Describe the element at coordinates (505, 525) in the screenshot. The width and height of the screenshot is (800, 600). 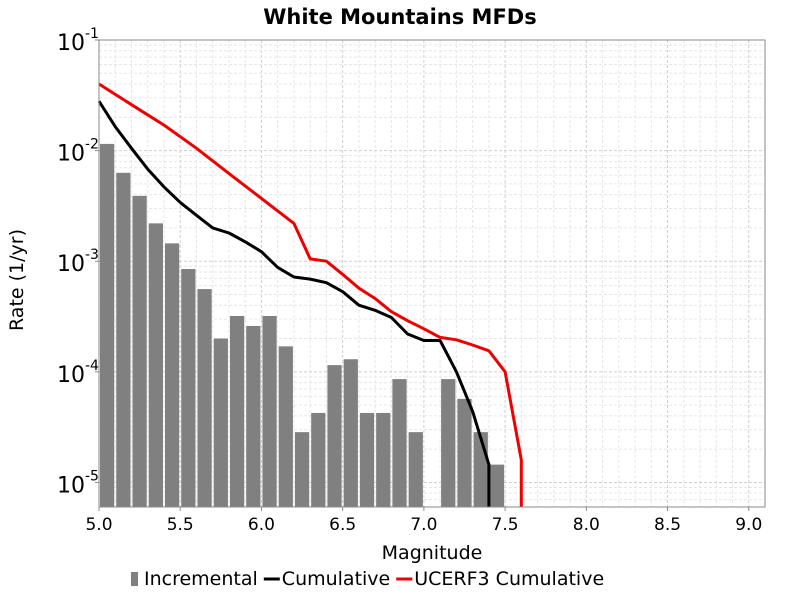
I see `x-tick-label: 7.5` at that location.